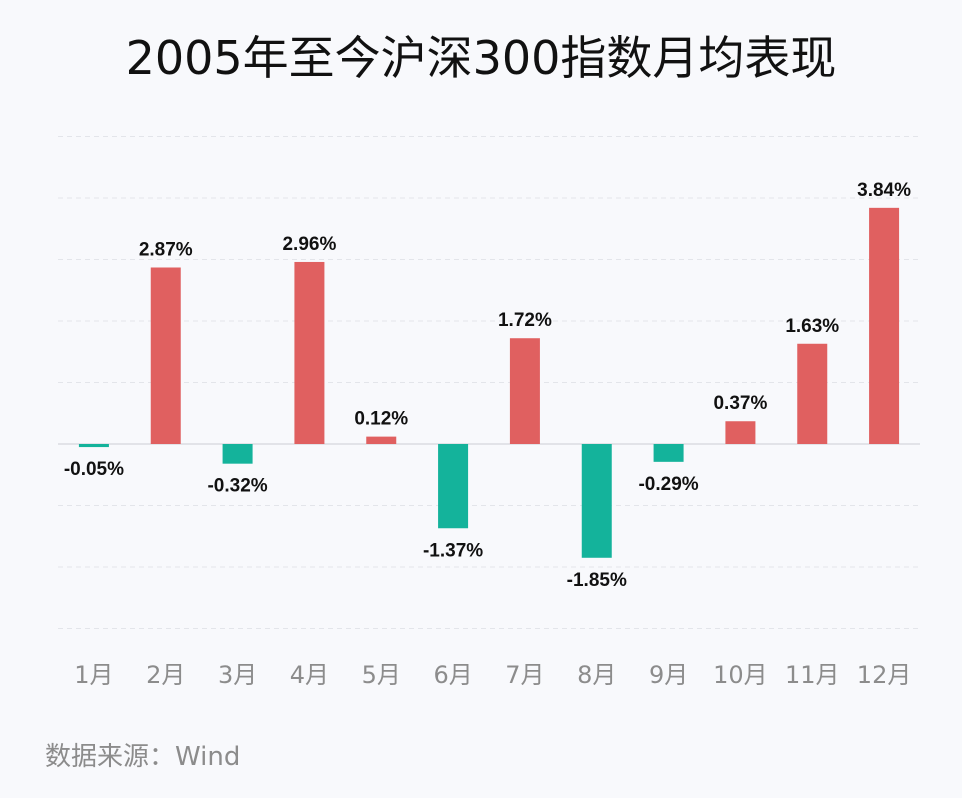 The width and height of the screenshot is (962, 798). Describe the element at coordinates (812, 393) in the screenshot. I see `bar-11月` at that location.